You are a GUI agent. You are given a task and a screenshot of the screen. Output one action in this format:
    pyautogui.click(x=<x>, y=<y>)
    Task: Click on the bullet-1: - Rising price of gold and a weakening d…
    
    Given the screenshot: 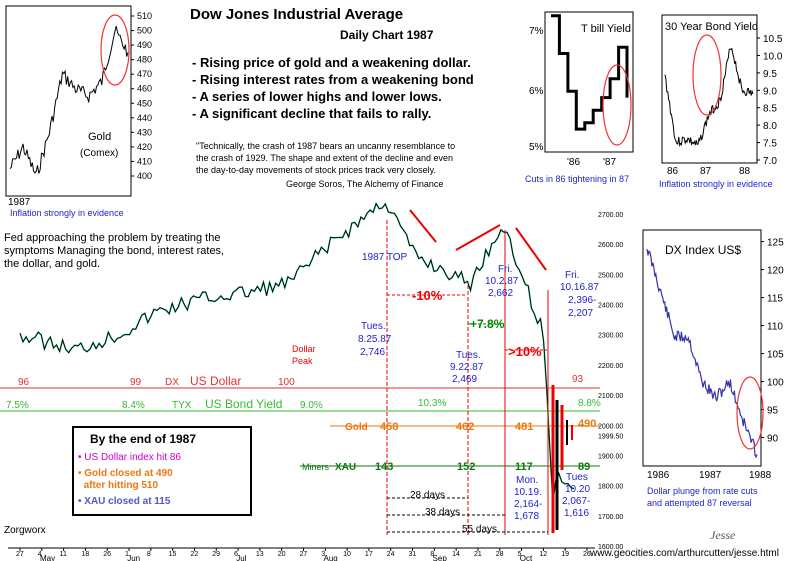 What is the action you would take?
    pyautogui.click(x=331, y=62)
    